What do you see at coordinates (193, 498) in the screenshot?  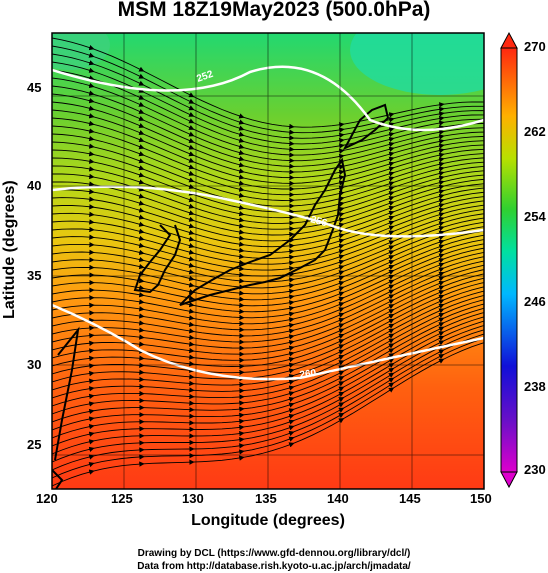 I see `x-tick-130: 130` at bounding box center [193, 498].